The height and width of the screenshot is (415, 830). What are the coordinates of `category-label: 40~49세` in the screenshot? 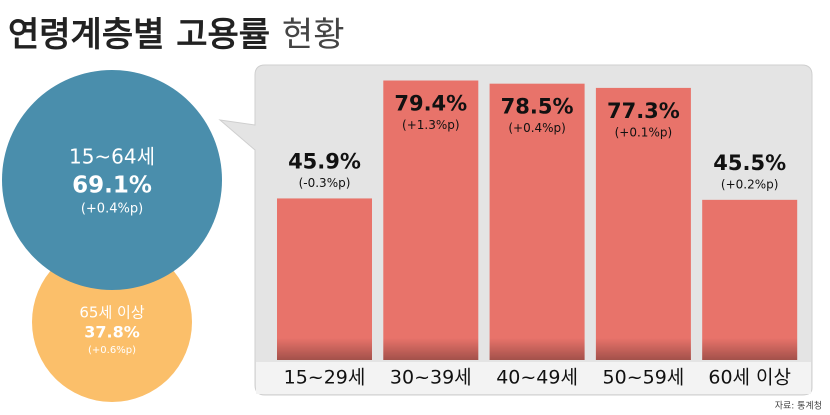 It's located at (537, 378).